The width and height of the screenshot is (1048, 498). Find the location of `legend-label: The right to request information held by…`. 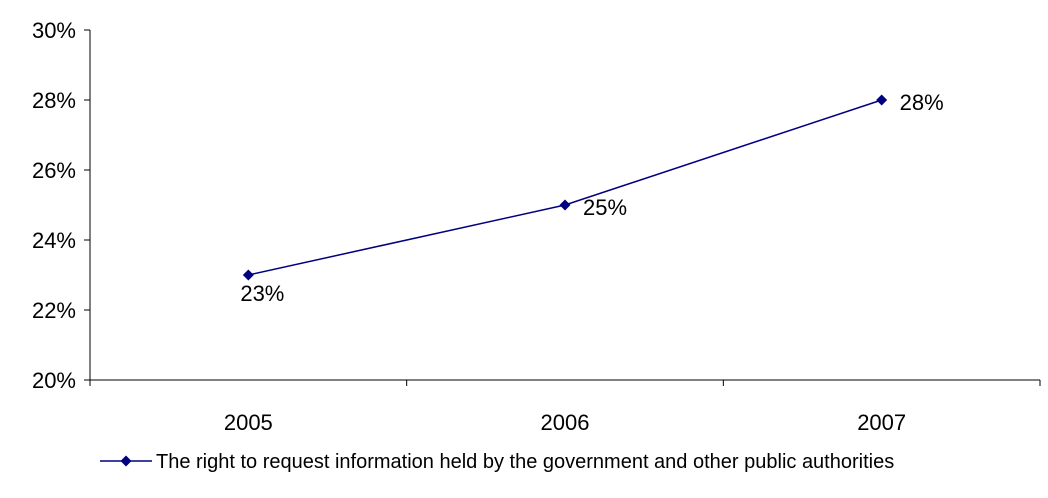

legend-label: The right to request information held by… is located at coordinates (525, 462).